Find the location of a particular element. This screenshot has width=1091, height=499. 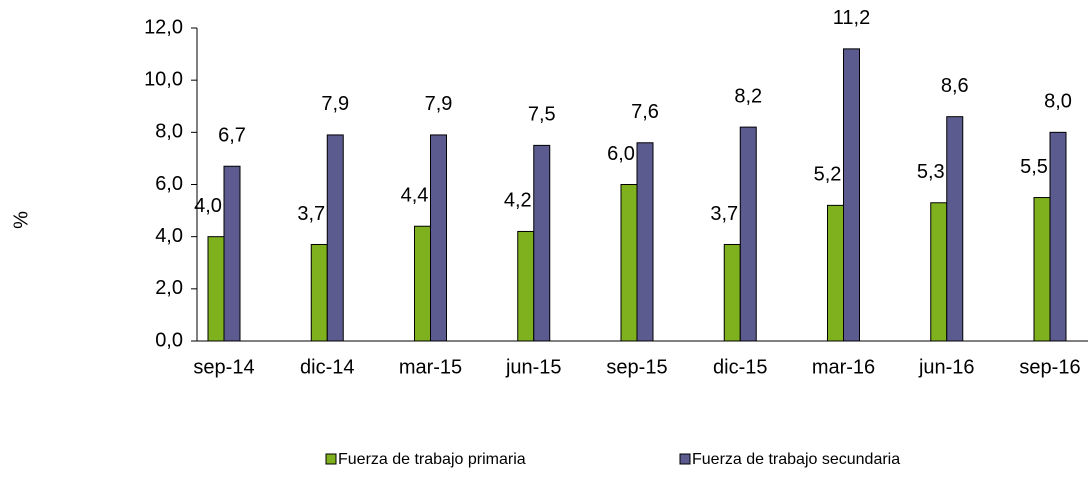

legend-label: Fuerza de trabajo secundaria is located at coordinates (796, 459).